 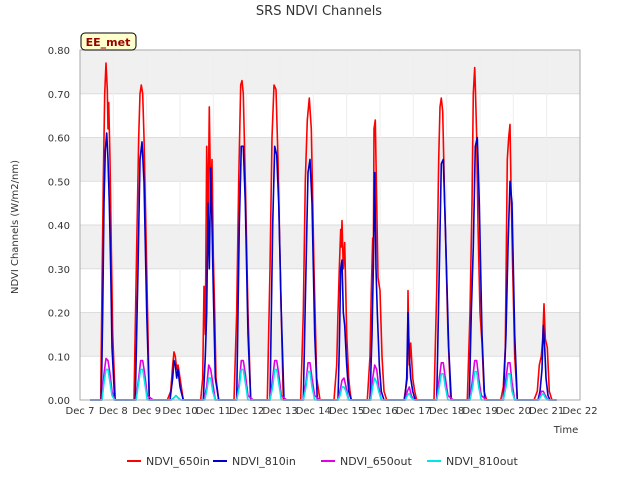 What do you see at coordinates (59, 182) in the screenshot?
I see `y-tick-label: 0.50` at bounding box center [59, 182].